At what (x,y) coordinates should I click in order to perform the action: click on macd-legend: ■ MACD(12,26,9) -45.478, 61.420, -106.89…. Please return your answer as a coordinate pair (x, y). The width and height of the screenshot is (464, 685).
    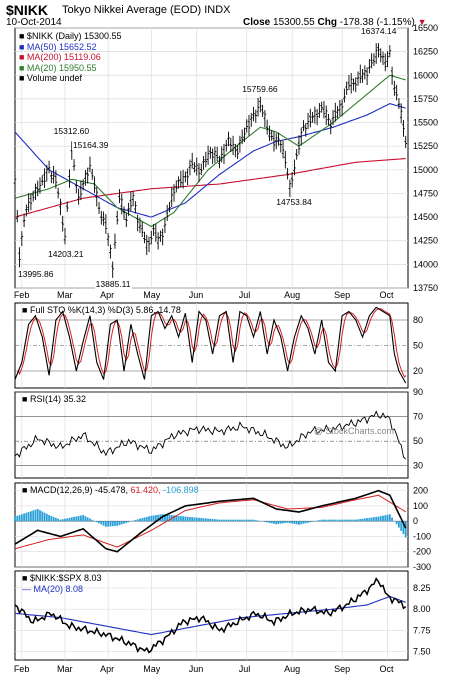
    Looking at the image, I should click on (110, 490).